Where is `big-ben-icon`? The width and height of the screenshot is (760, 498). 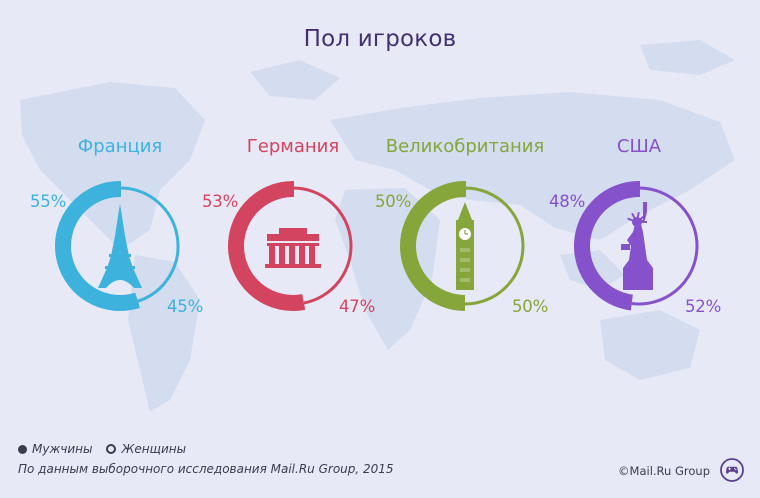
big-ben-icon is located at coordinates (465, 246).